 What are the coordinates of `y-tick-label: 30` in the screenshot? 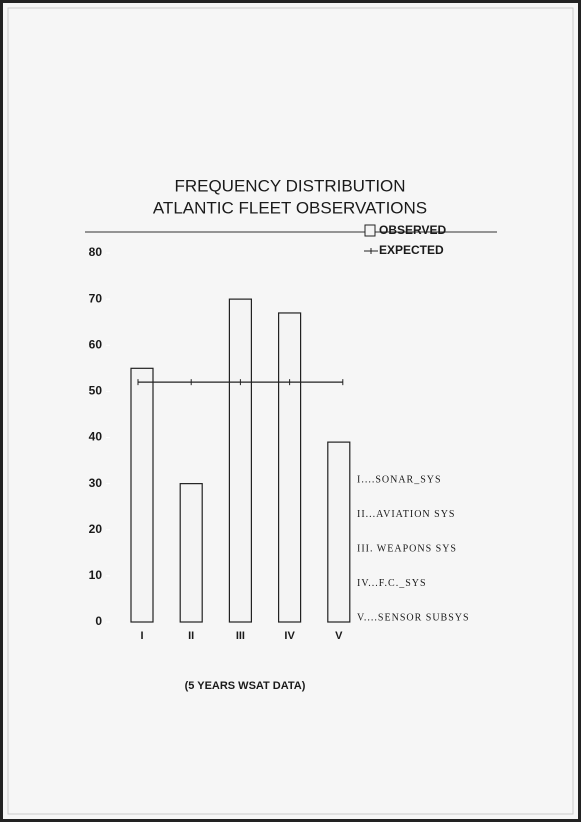 It's located at (96, 483).